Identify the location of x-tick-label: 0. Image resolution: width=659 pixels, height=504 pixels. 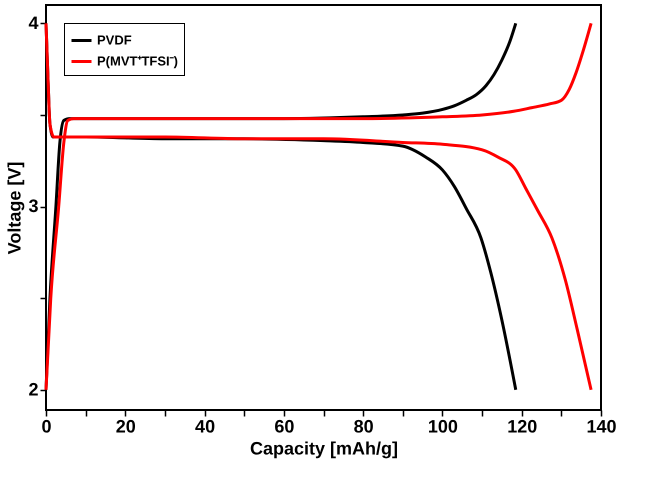
(46, 426).